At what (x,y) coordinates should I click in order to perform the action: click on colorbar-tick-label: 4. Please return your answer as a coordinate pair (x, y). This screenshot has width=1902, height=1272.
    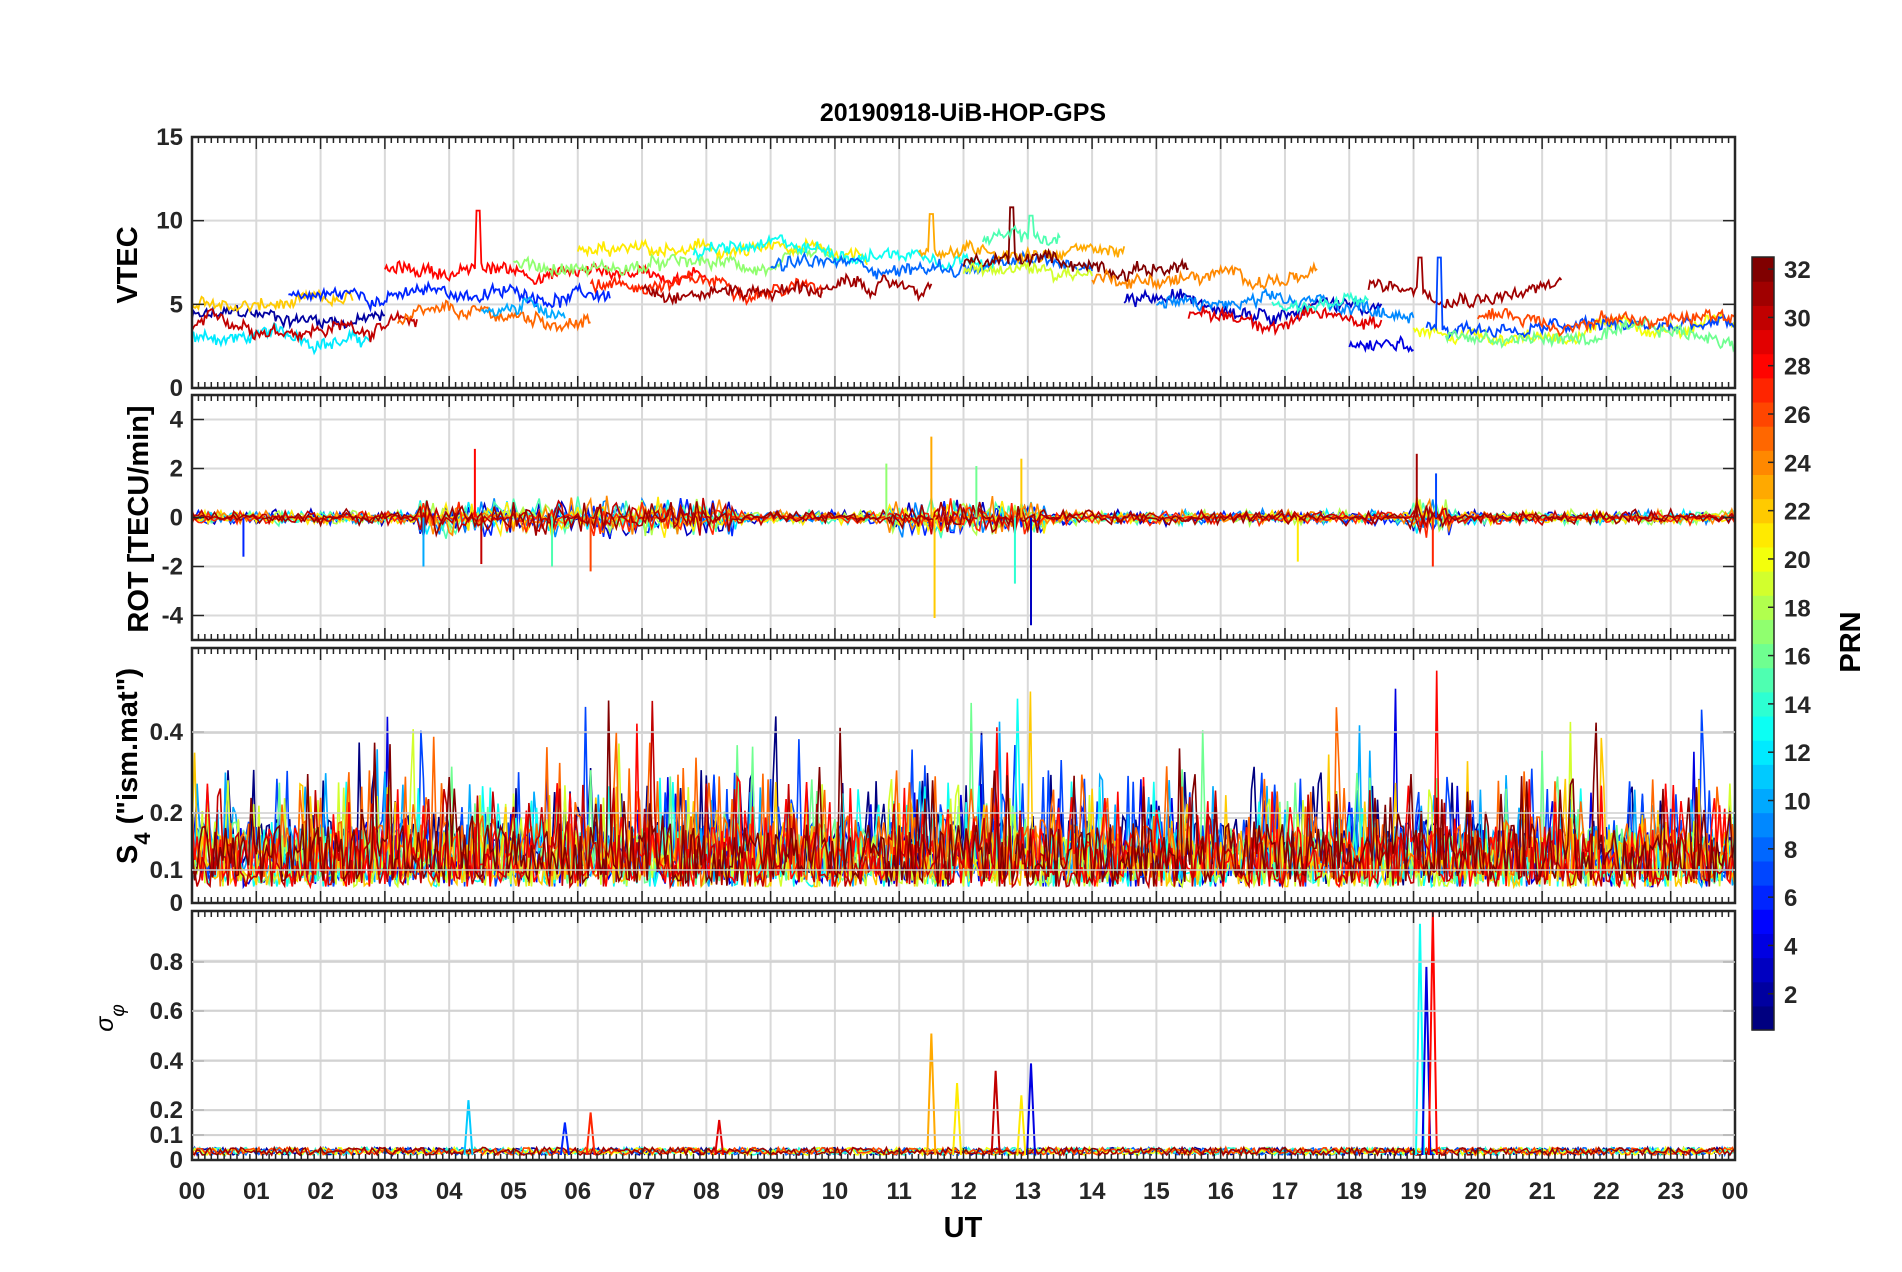
    Looking at the image, I should click on (1791, 946).